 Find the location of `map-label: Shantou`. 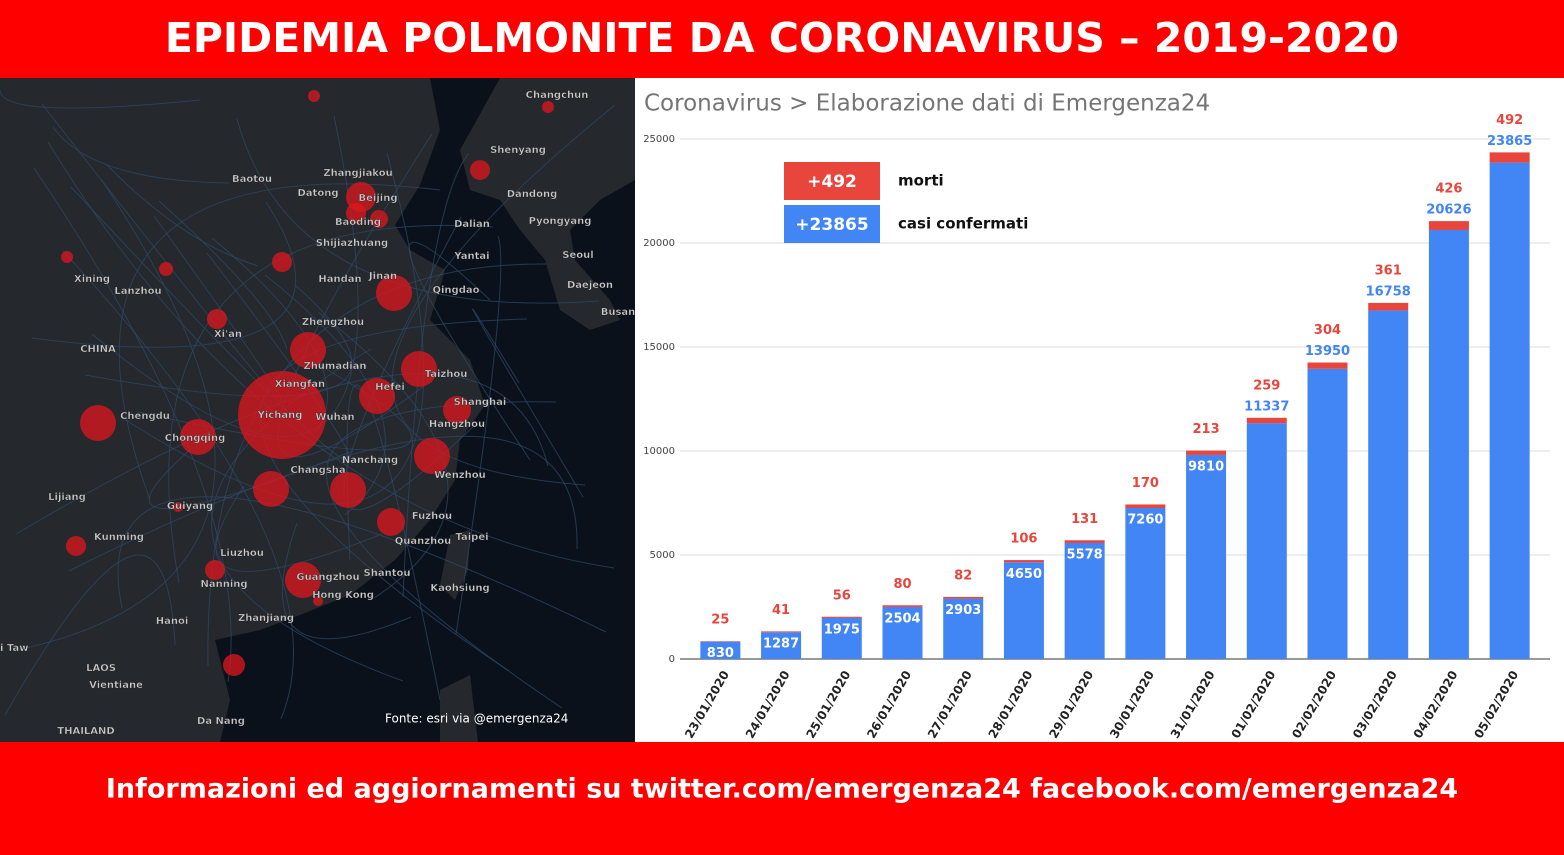

map-label: Shantou is located at coordinates (387, 573).